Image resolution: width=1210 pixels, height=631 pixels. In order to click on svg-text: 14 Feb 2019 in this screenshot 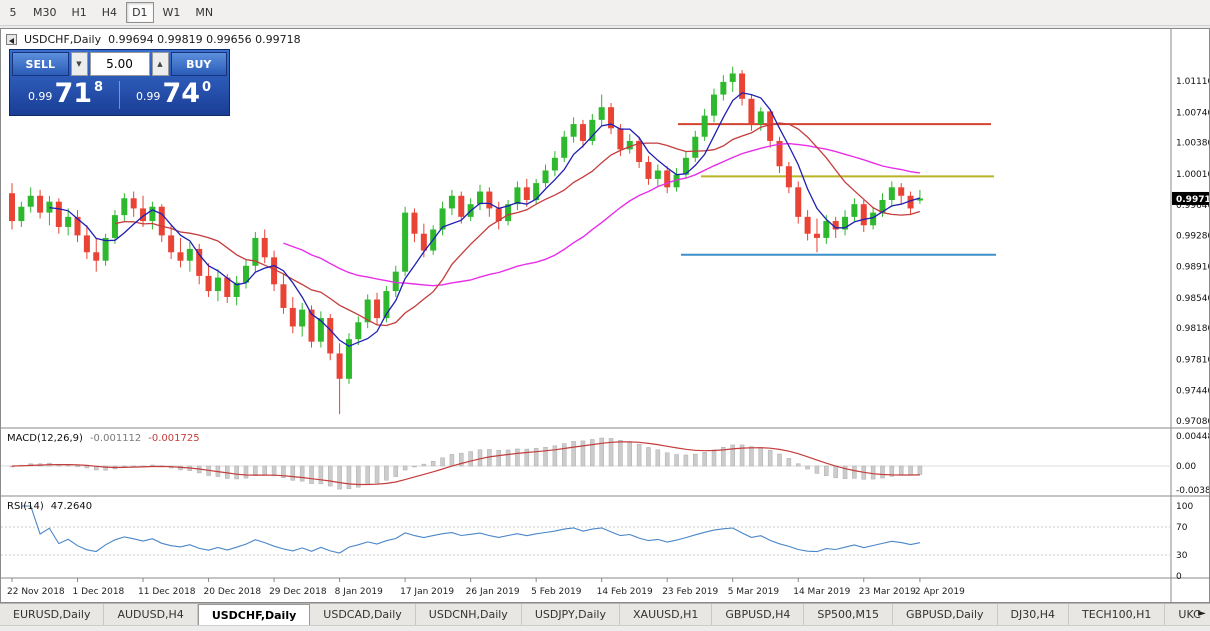, I will do `click(625, 592)`.